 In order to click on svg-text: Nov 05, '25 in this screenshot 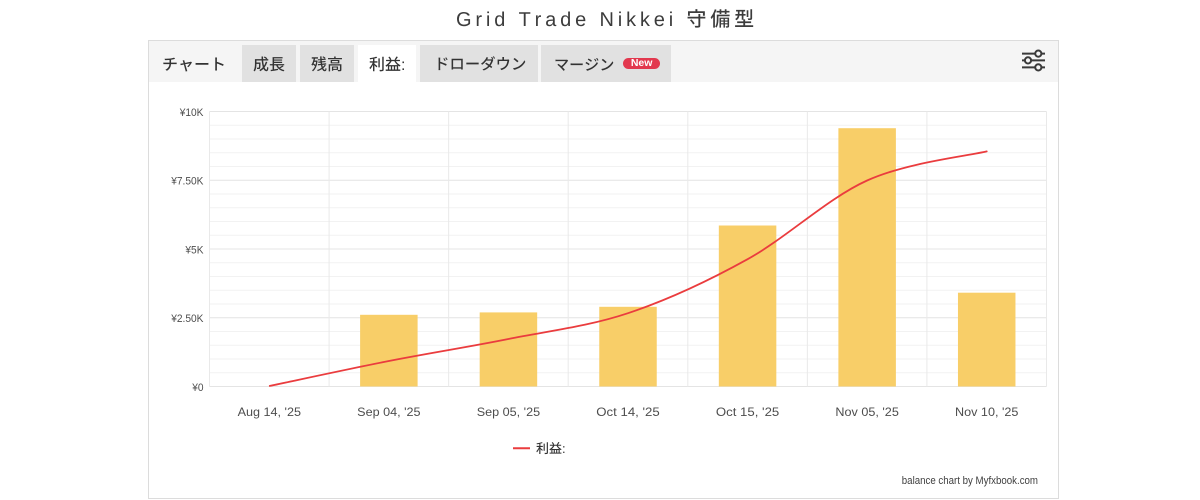, I will do `click(867, 412)`.